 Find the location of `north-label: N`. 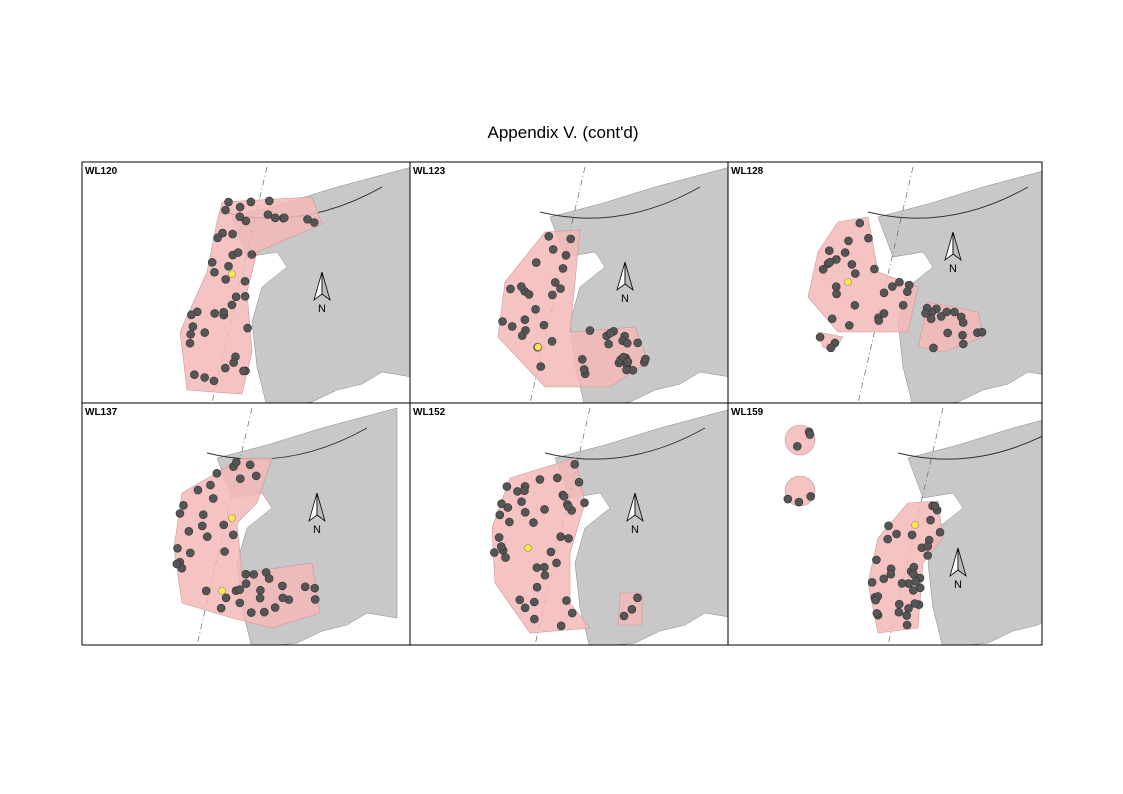

north-label: N is located at coordinates (635, 530).